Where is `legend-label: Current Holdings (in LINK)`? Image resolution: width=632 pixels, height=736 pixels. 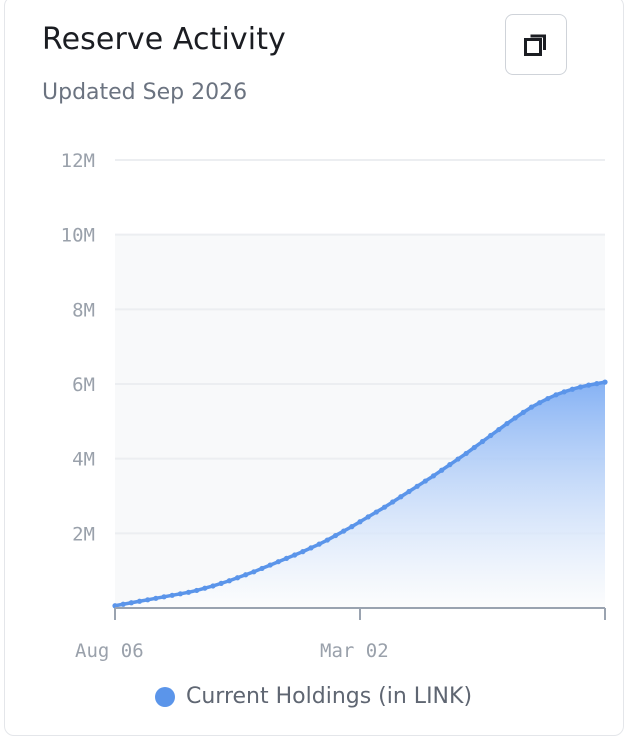
legend-label: Current Holdings (in LINK) is located at coordinates (329, 696).